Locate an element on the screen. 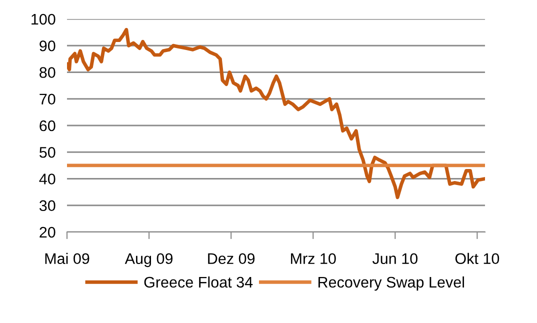 The width and height of the screenshot is (537, 323). y-tick-label: 70 is located at coordinates (48, 99).